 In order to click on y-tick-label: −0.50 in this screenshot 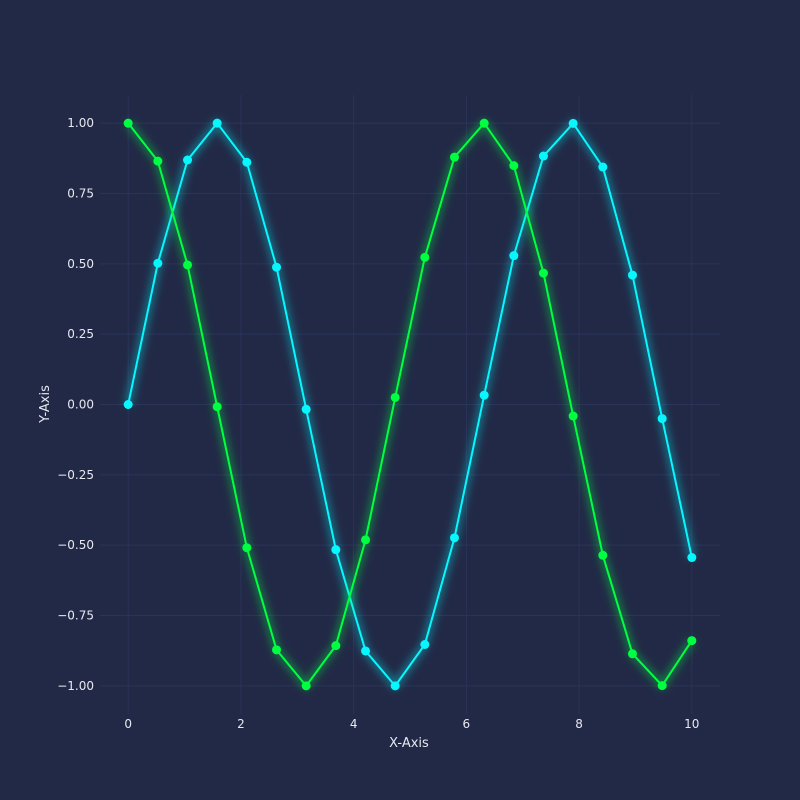, I will do `click(75, 545)`.